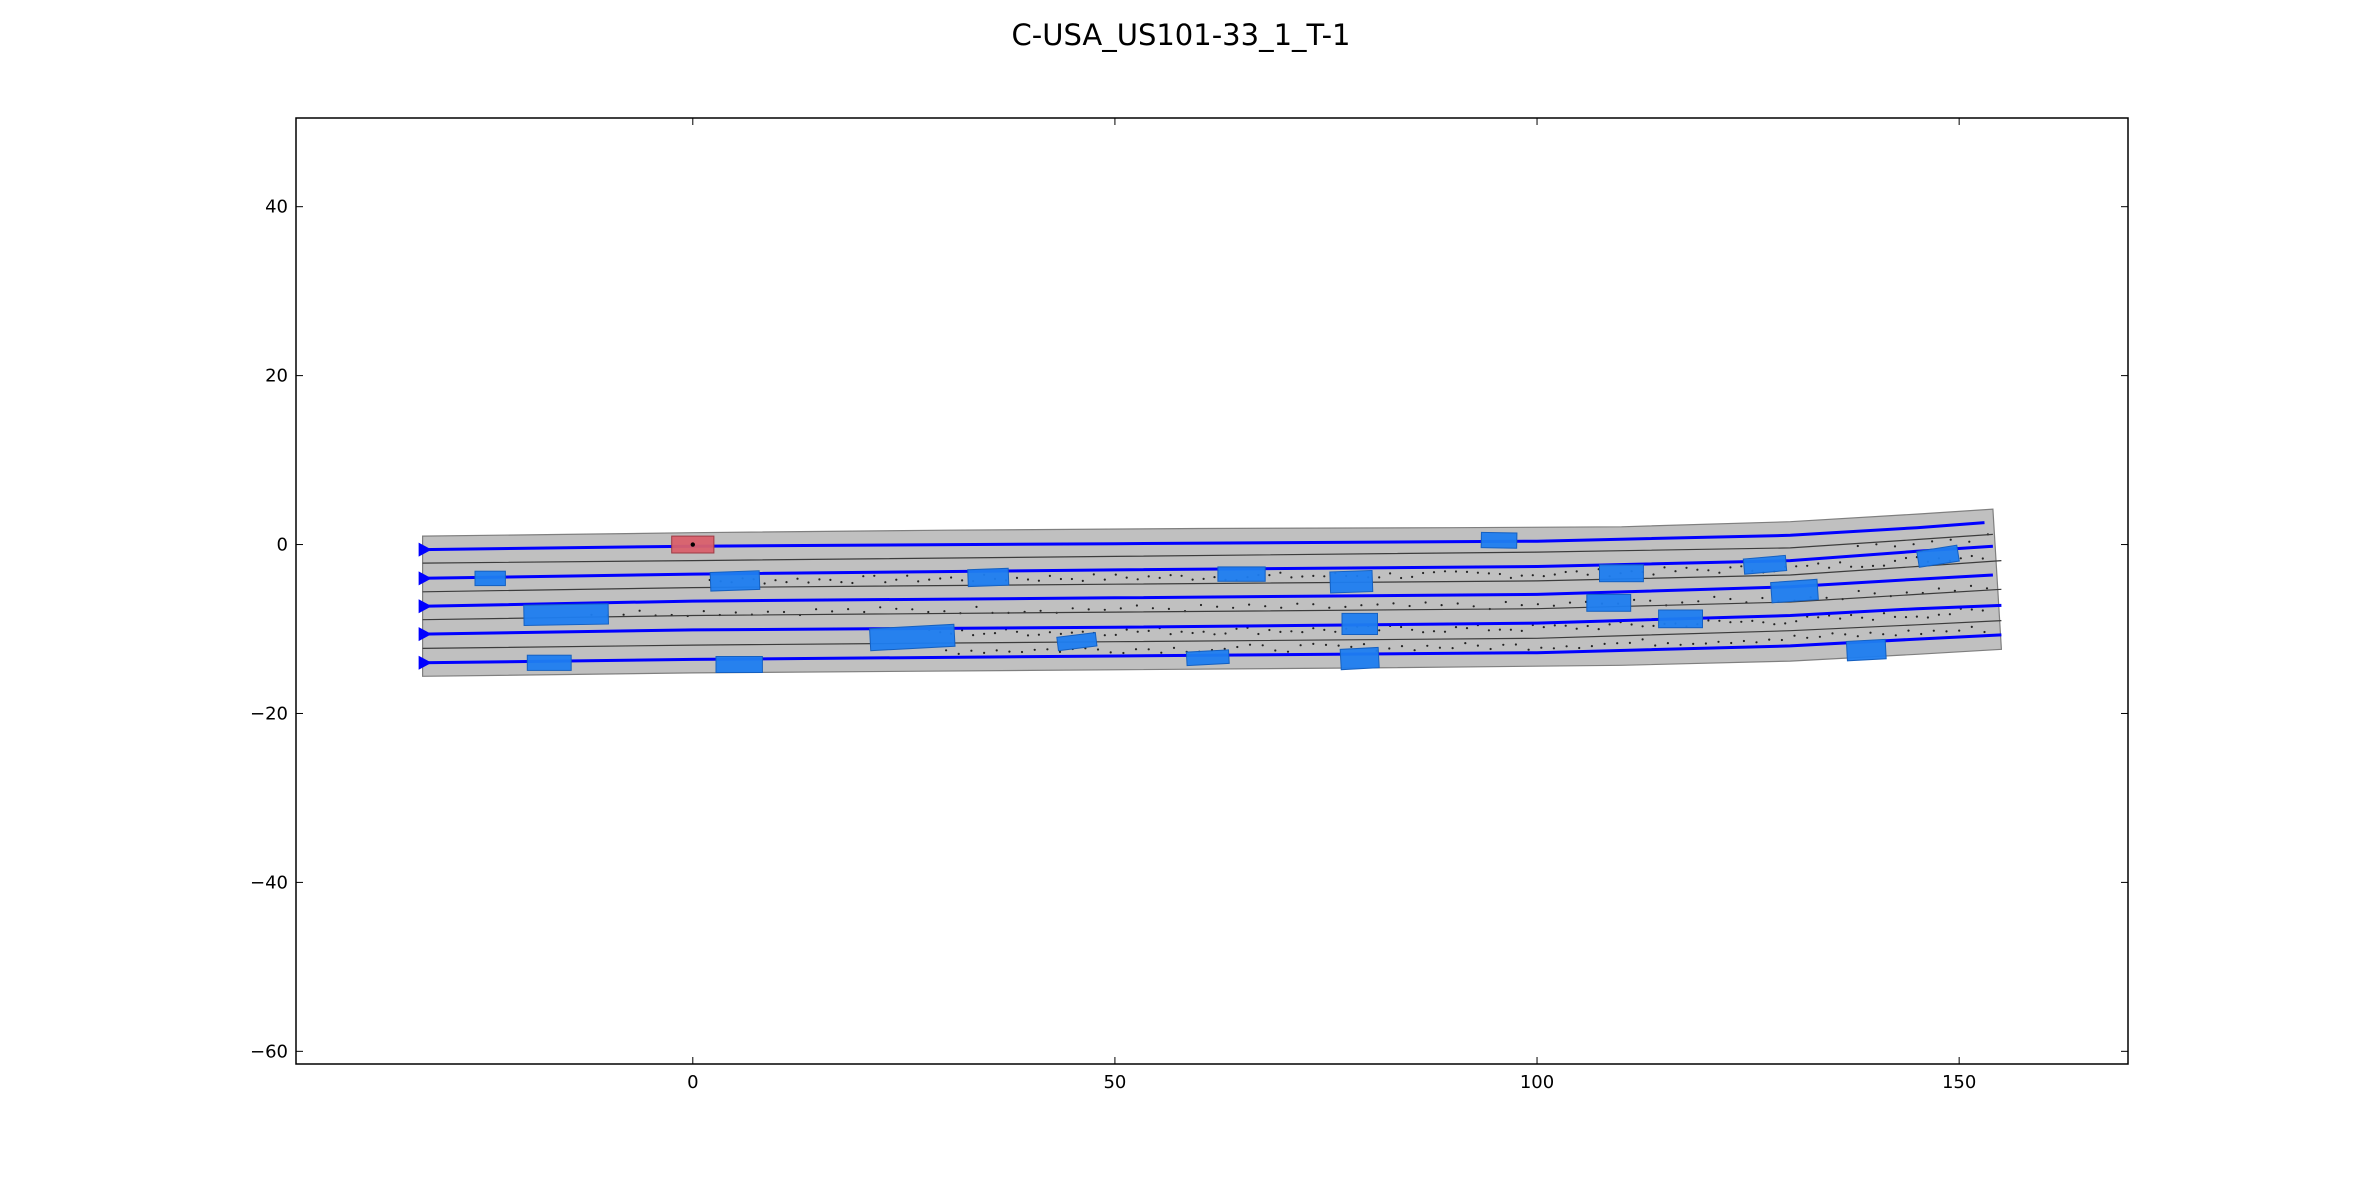 The height and width of the screenshot is (1181, 2362). I want to click on plot-area, so click(1210, 592).